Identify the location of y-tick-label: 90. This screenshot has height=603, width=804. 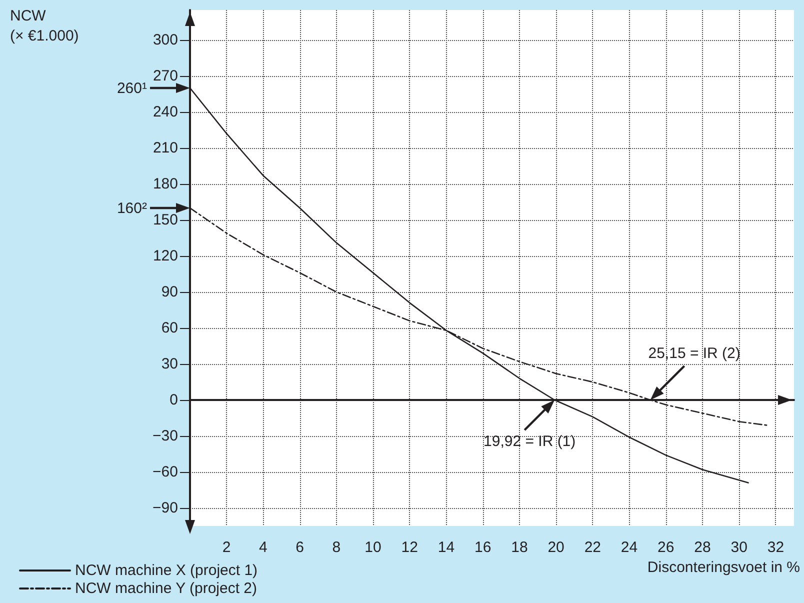
(169, 292).